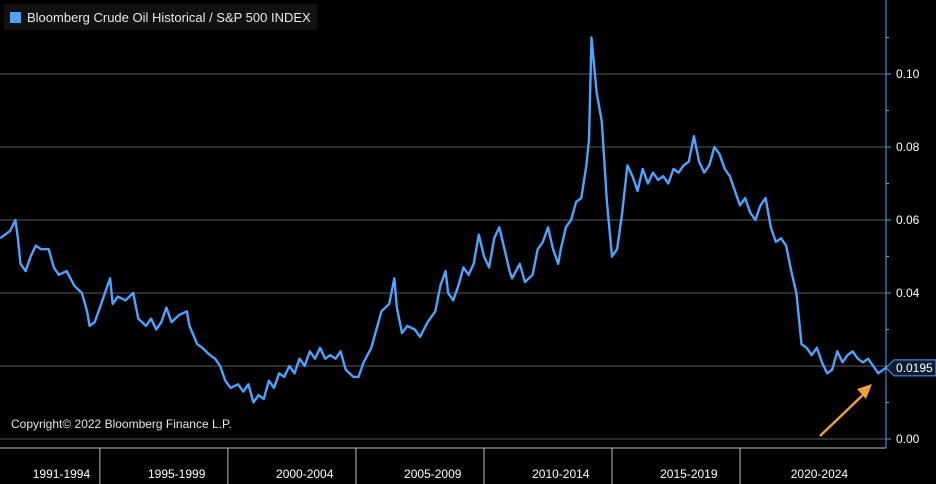  I want to click on legend-swatch, so click(15, 17).